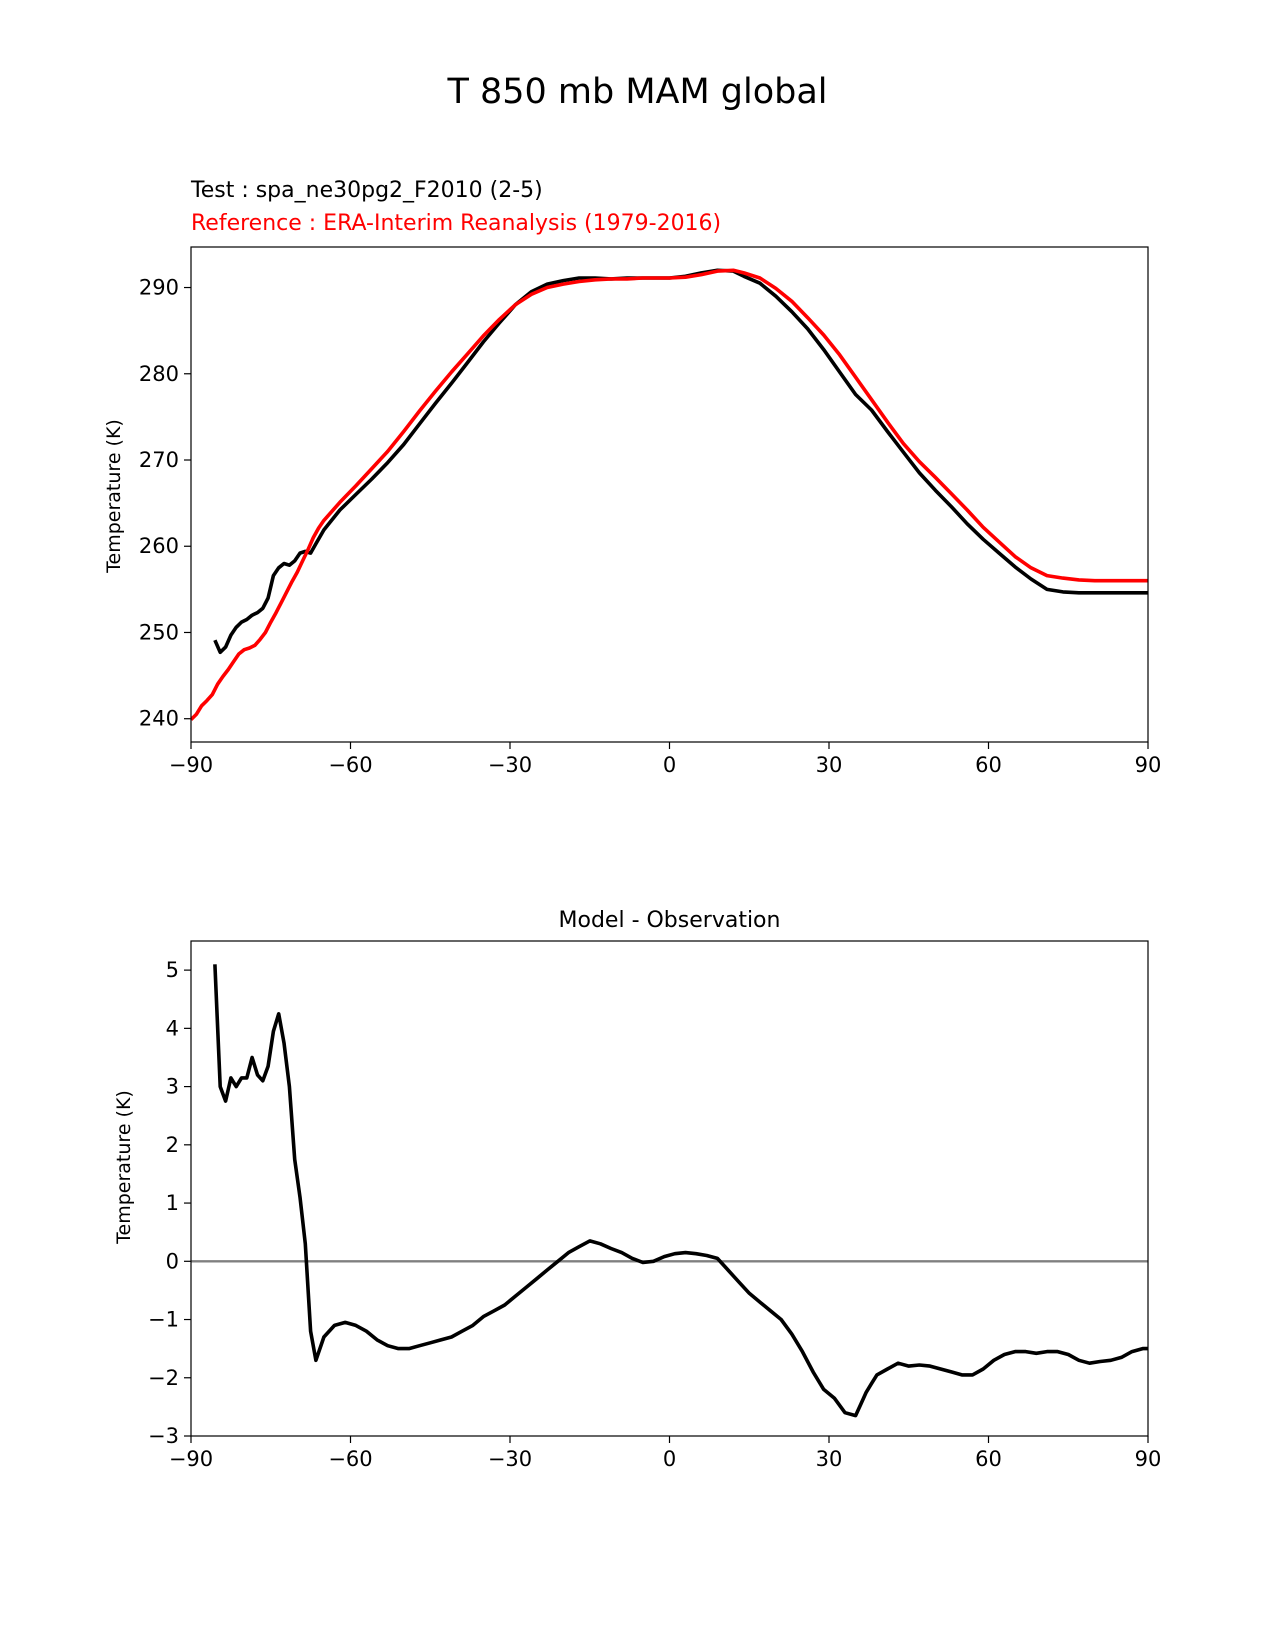 Image resolution: width=1275 pixels, height=1650 pixels. I want to click on top-y-axis-label: Temperature (K), so click(114, 496).